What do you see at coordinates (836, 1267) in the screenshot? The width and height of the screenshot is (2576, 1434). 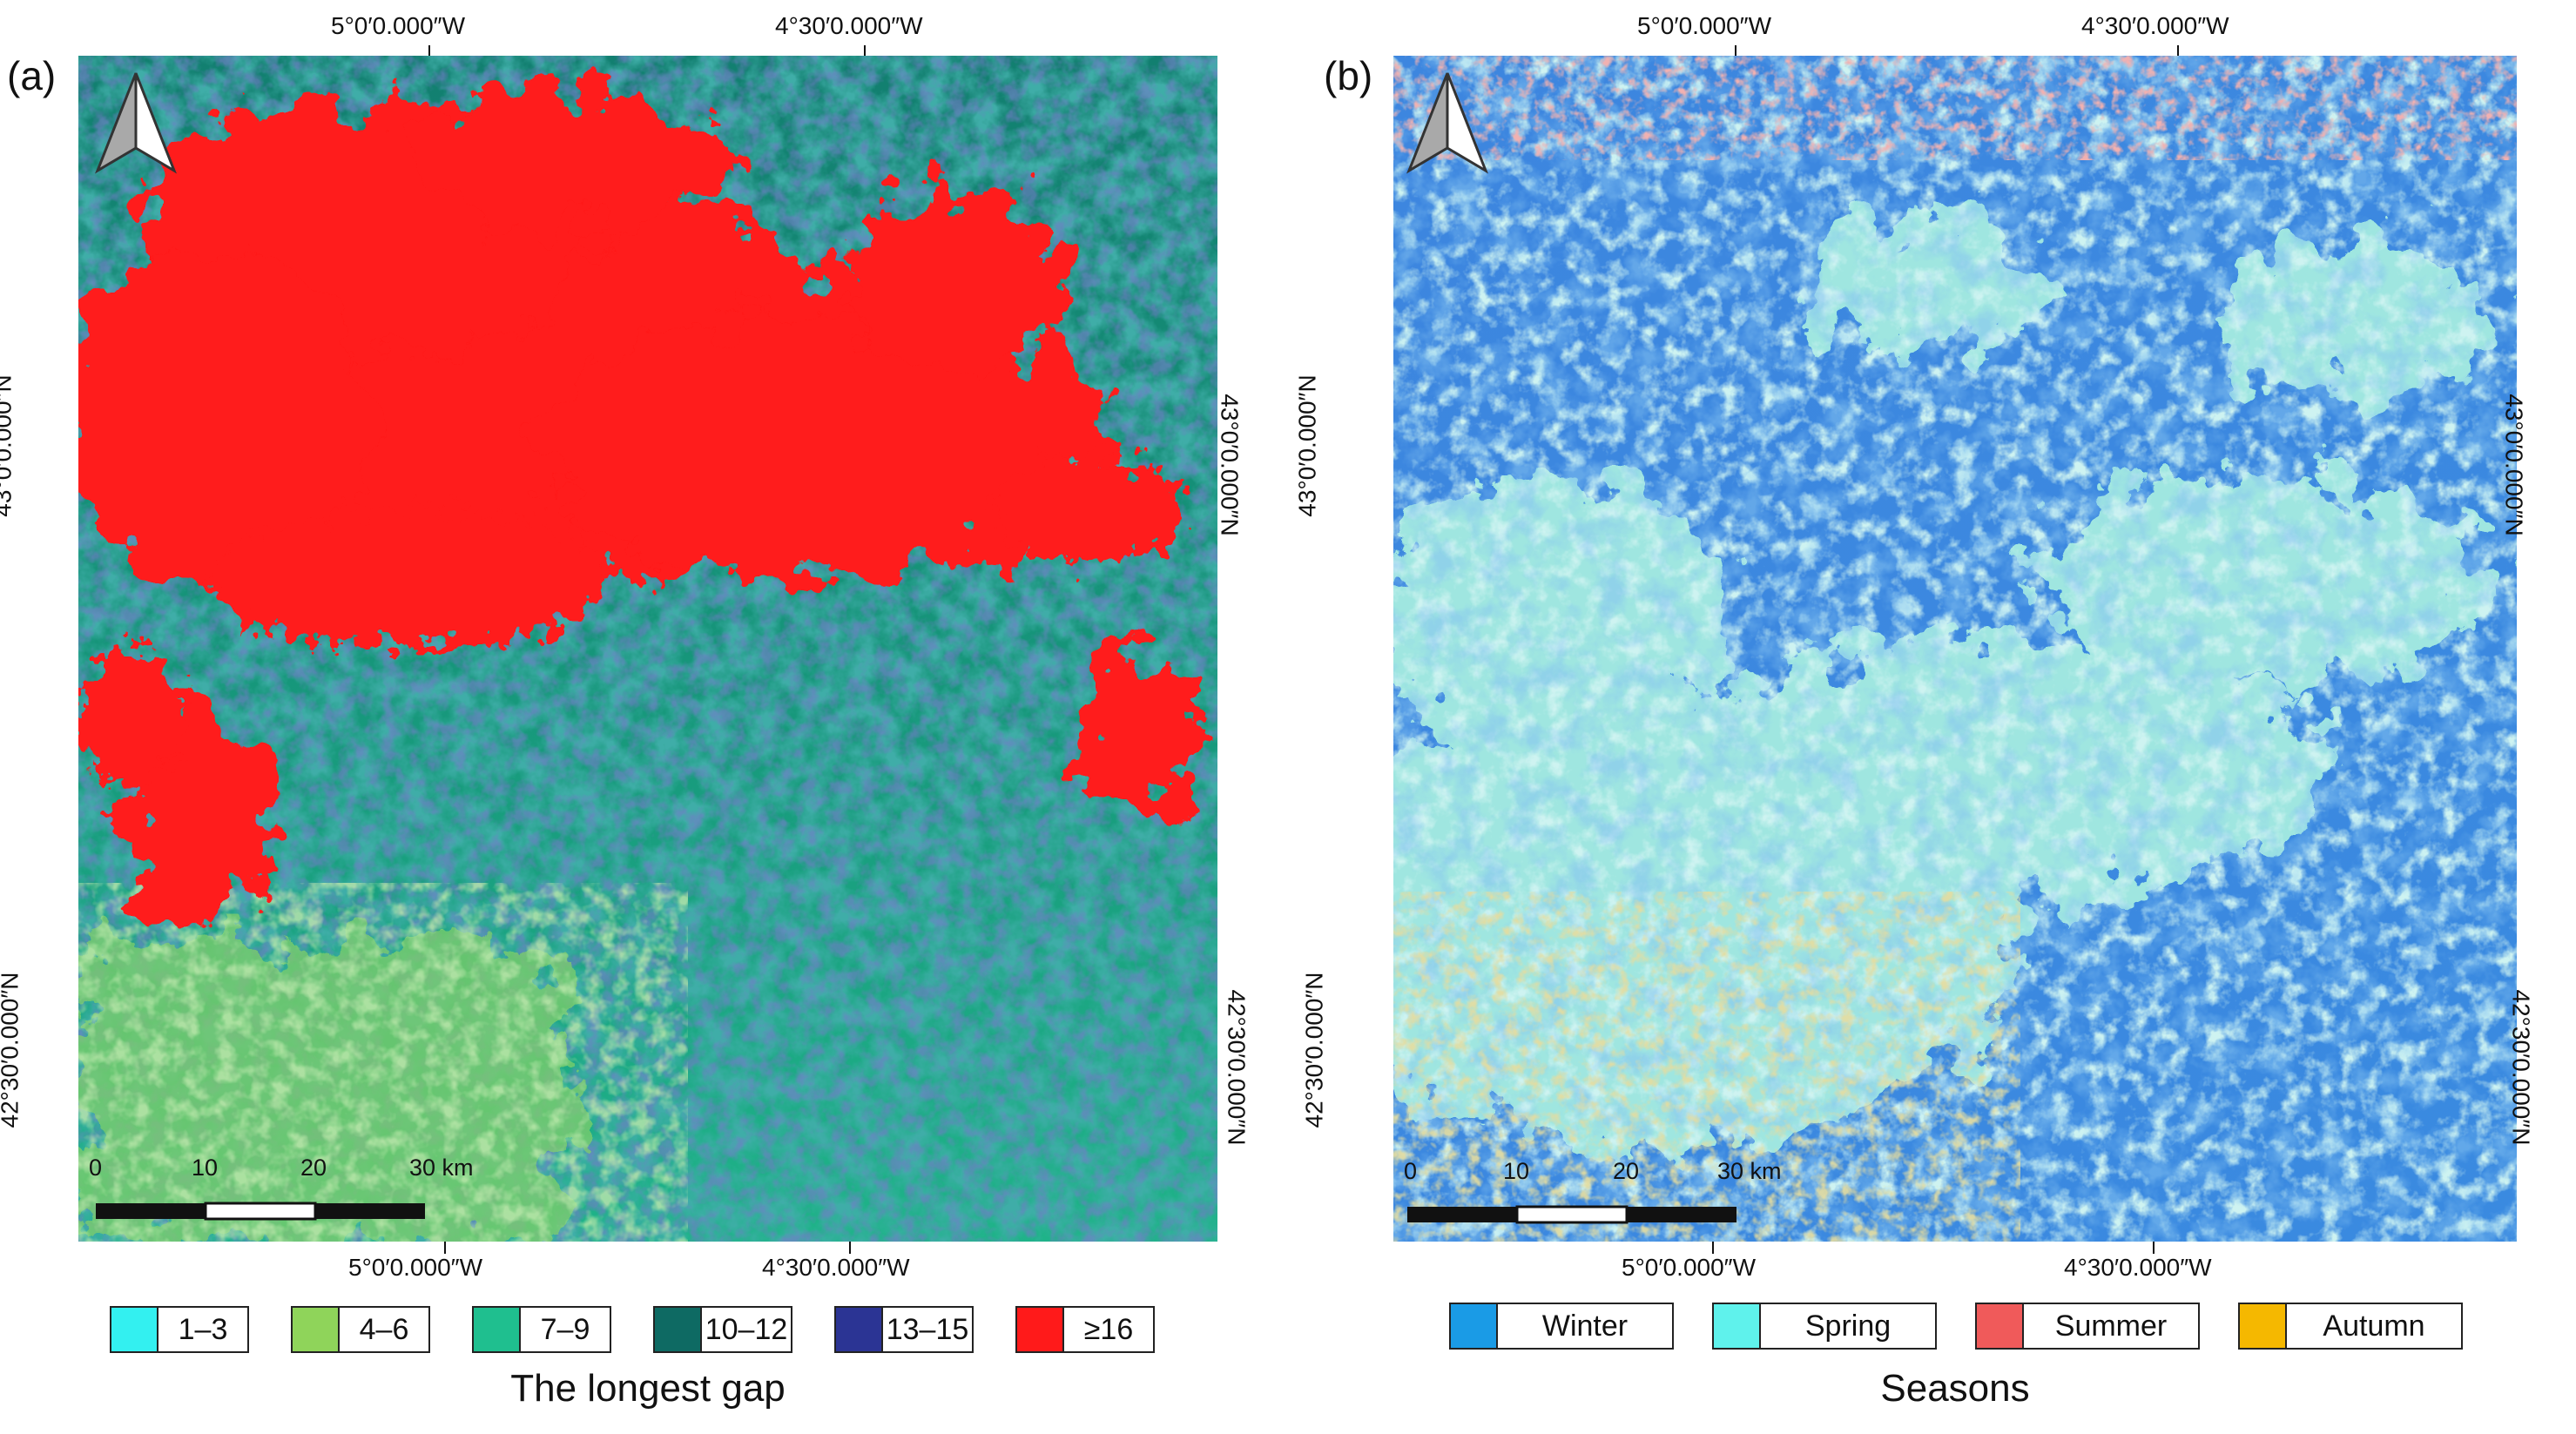 I see `bottom-coord-a-2: 4°30′0.000″W` at bounding box center [836, 1267].